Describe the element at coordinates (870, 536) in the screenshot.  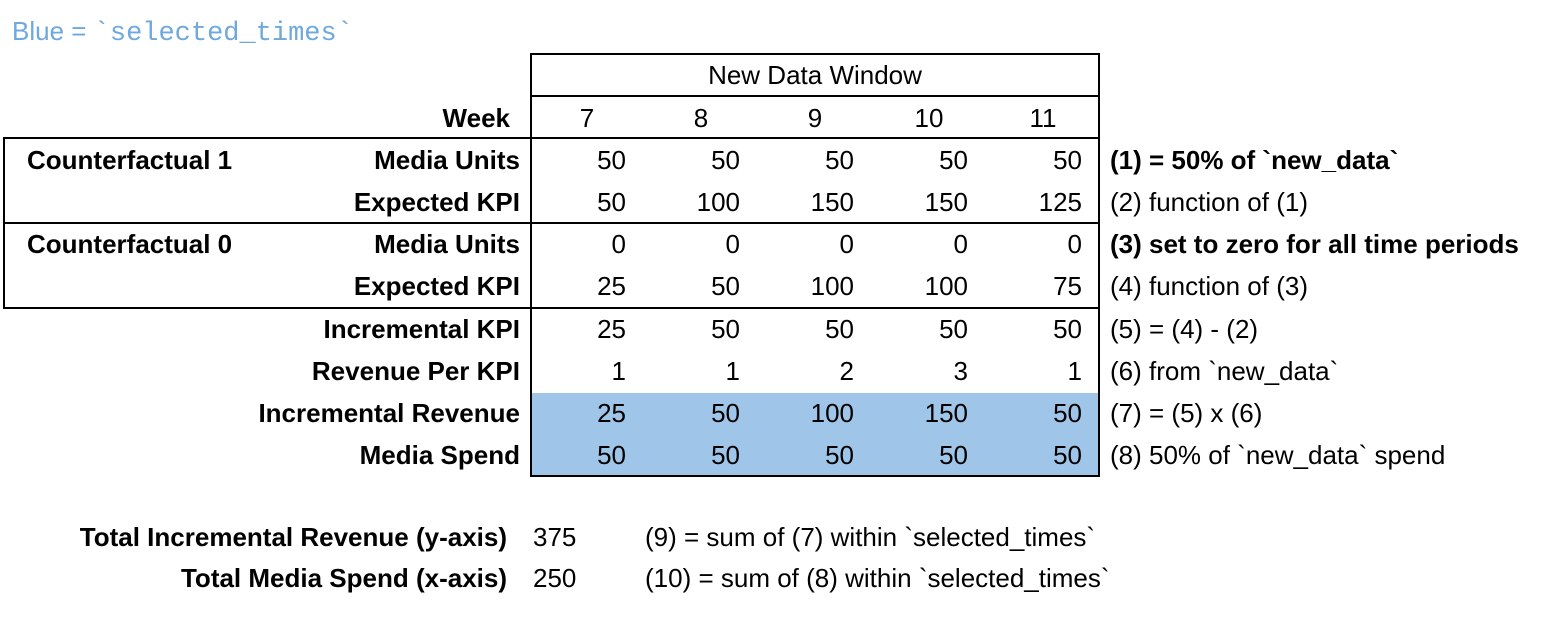
I see `total-incremental-revenue-note: (9) = sum of (7) within `selected_times`` at that location.